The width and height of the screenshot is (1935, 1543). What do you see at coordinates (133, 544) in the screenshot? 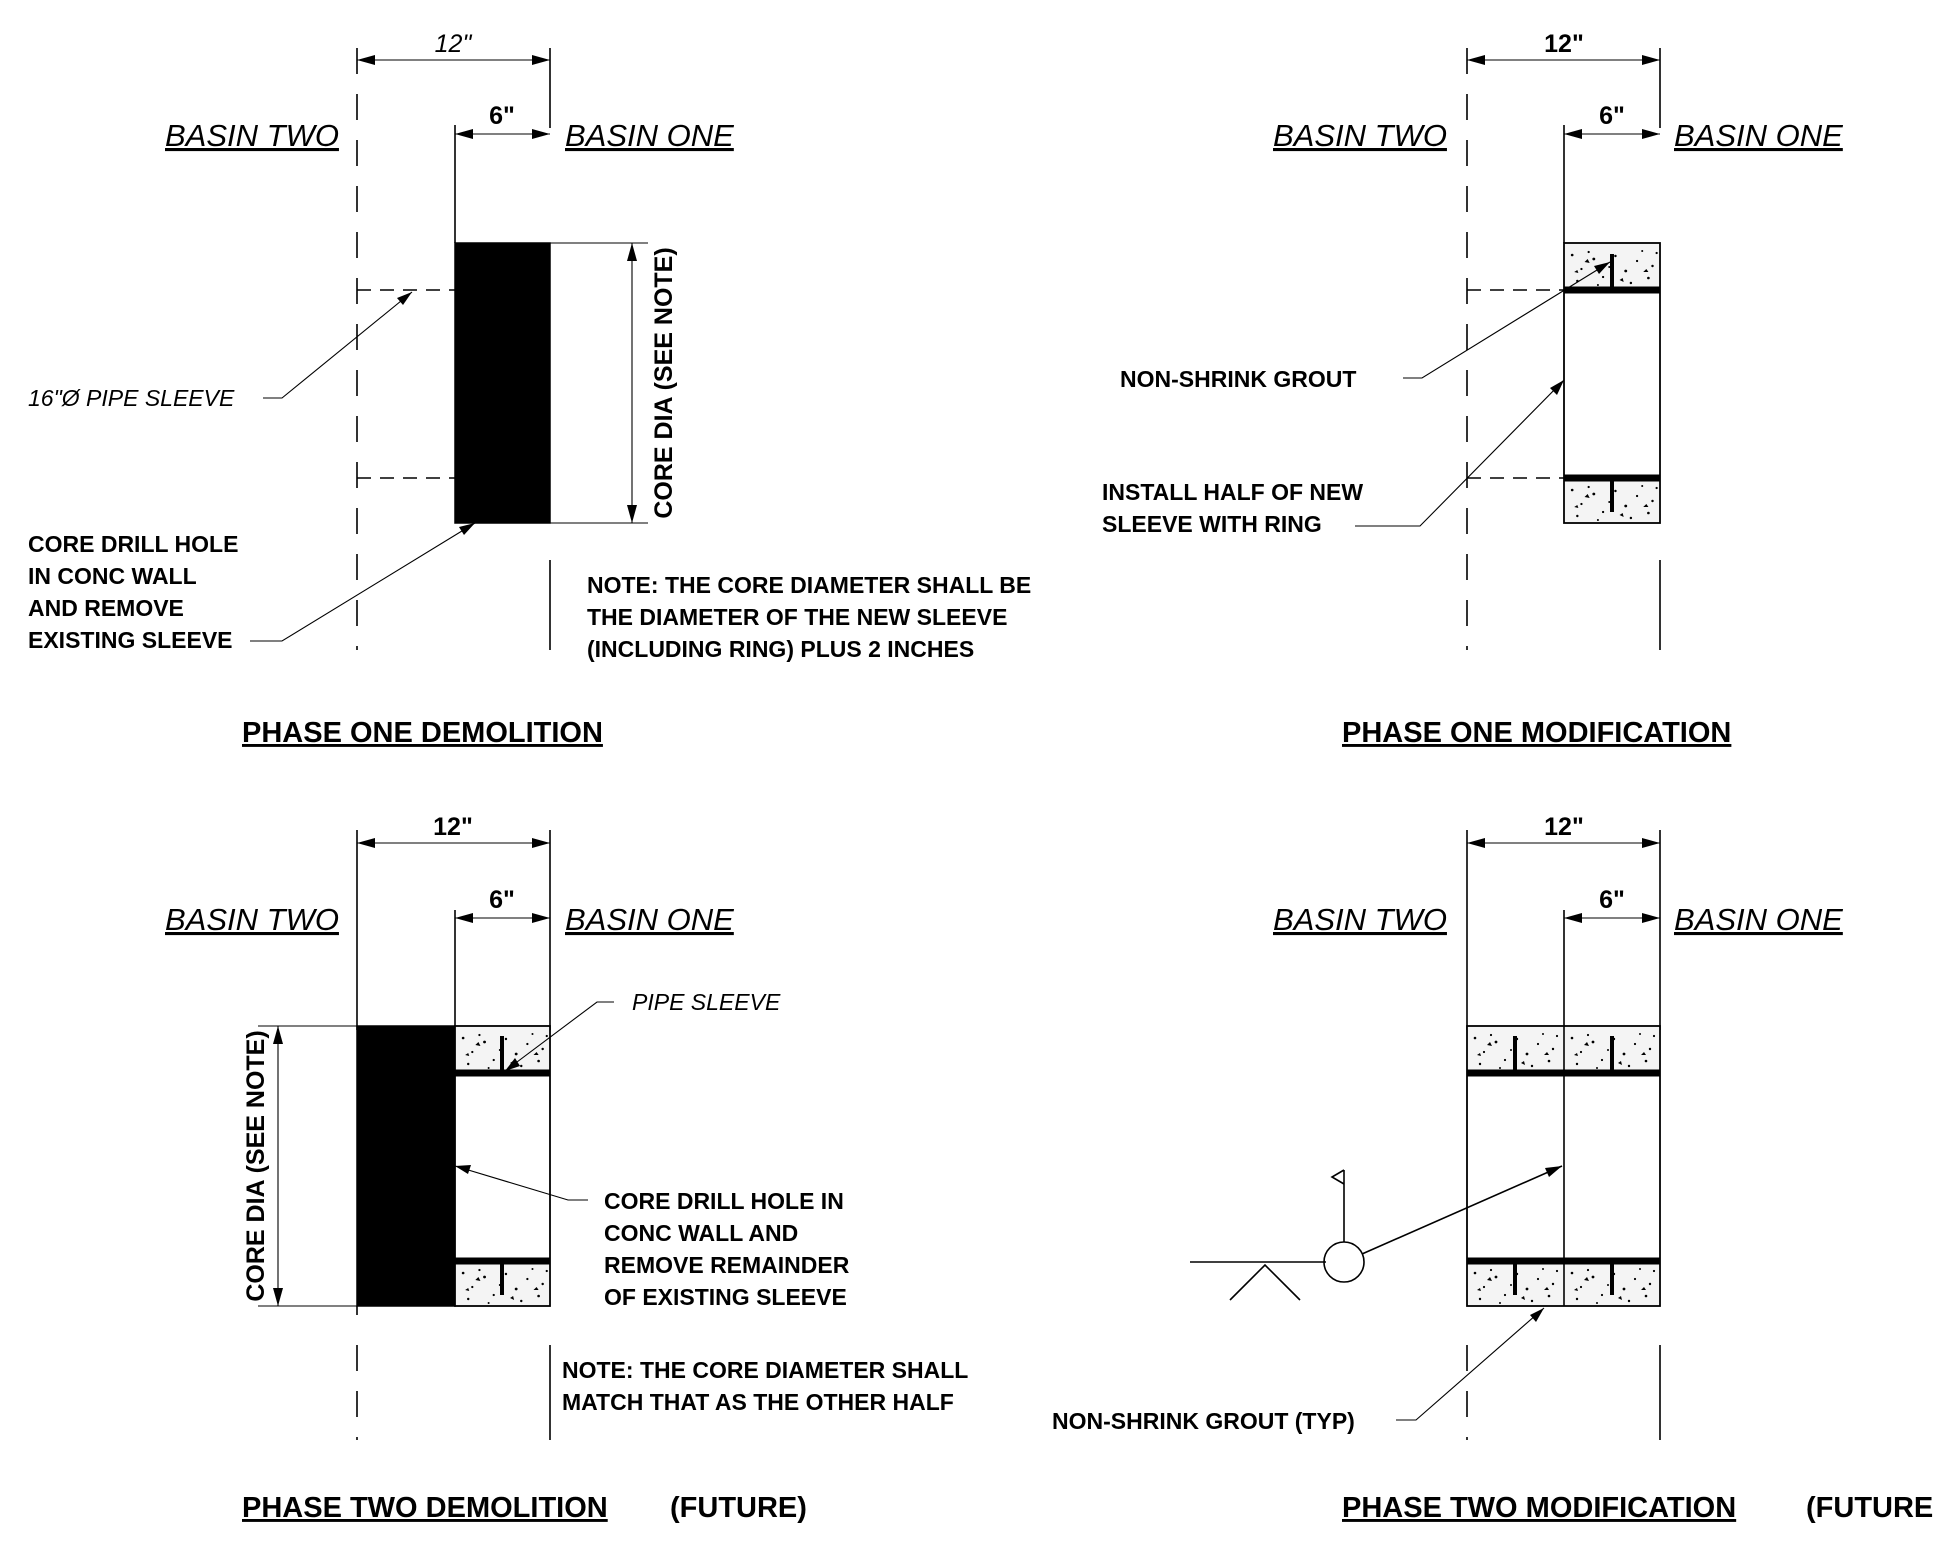
I see `core-drill-label-line-1: CORE DRILL HOLE` at bounding box center [133, 544].